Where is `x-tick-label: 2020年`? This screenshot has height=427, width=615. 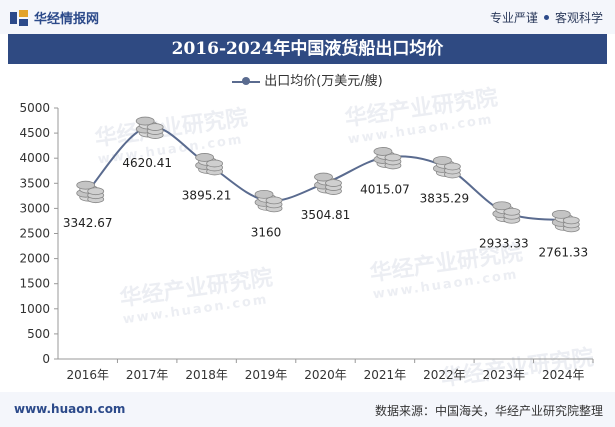 x-tick-label: 2020年 is located at coordinates (325, 375).